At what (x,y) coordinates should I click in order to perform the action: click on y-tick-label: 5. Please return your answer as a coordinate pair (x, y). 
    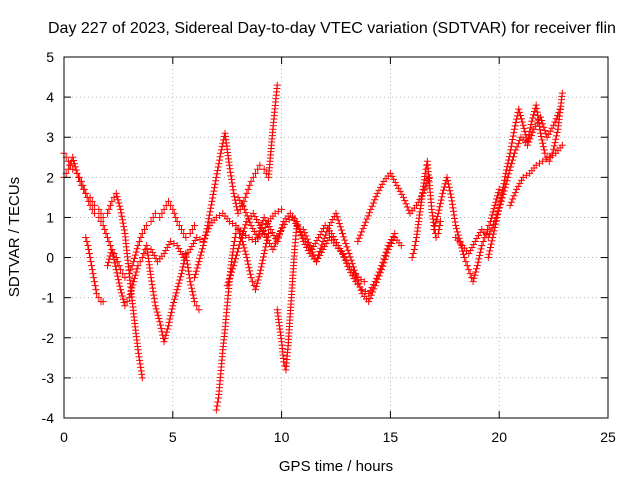
    Looking at the image, I should click on (50, 57).